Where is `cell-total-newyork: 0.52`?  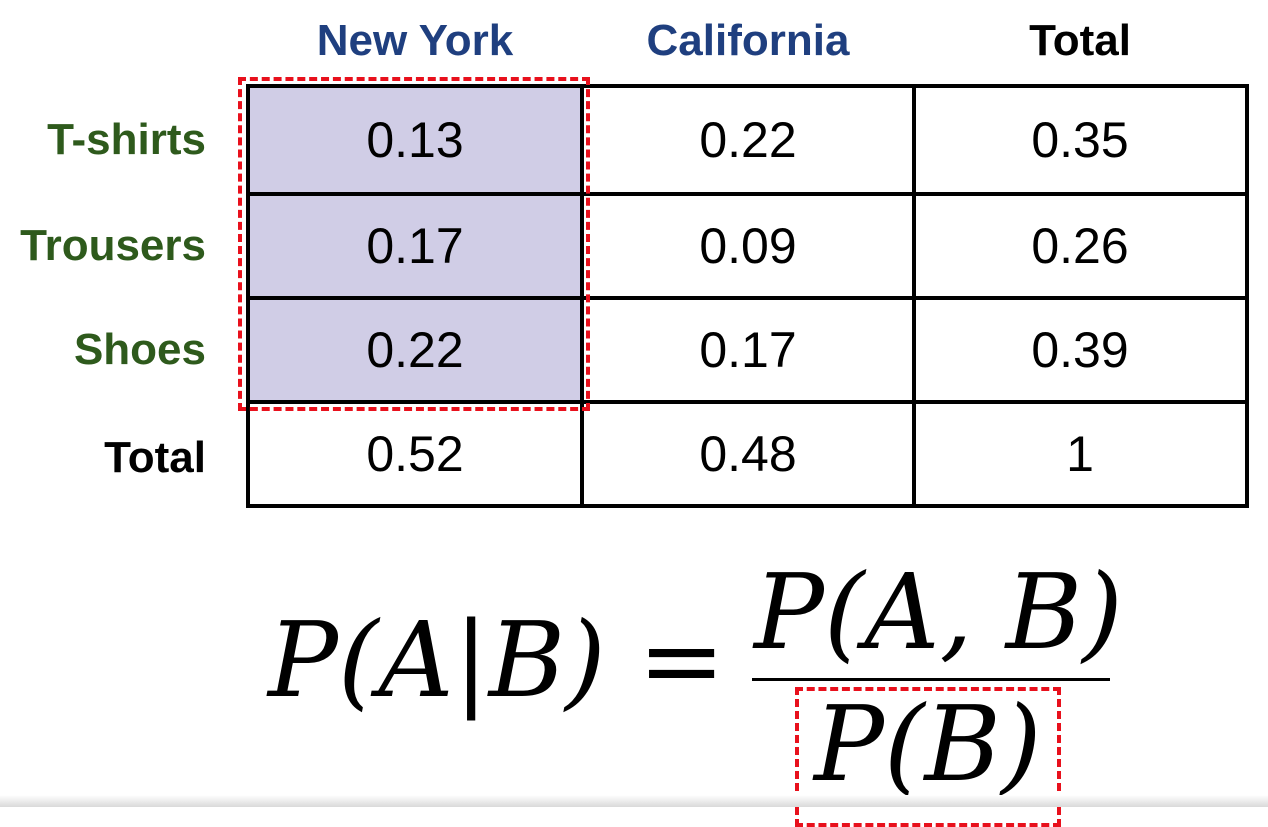 cell-total-newyork: 0.52 is located at coordinates (415, 454).